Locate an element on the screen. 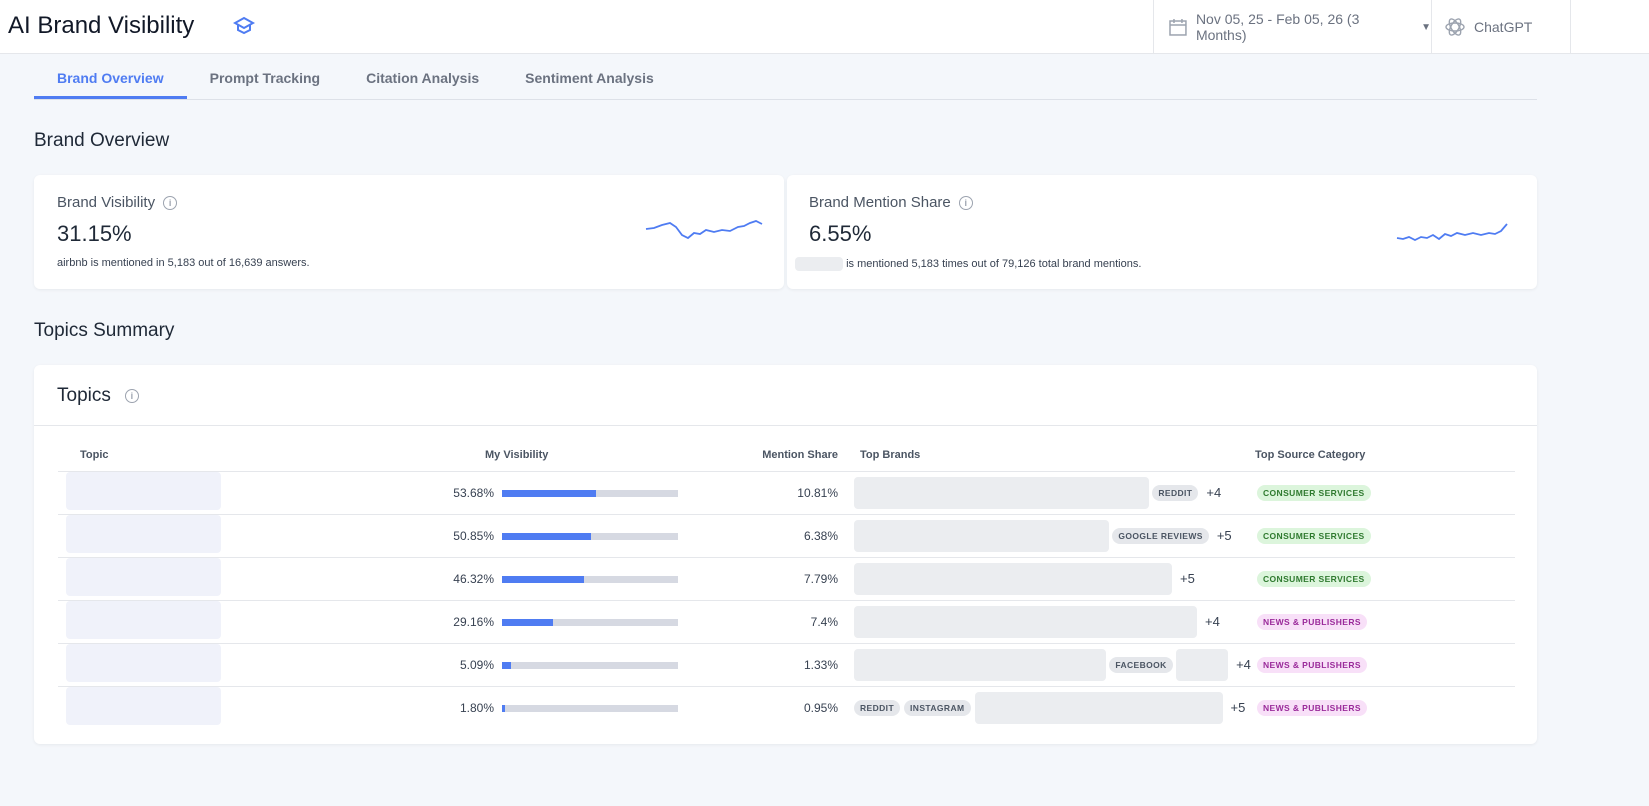 This screenshot has height=806, width=1649. redacted-brand is located at coordinates (819, 264).